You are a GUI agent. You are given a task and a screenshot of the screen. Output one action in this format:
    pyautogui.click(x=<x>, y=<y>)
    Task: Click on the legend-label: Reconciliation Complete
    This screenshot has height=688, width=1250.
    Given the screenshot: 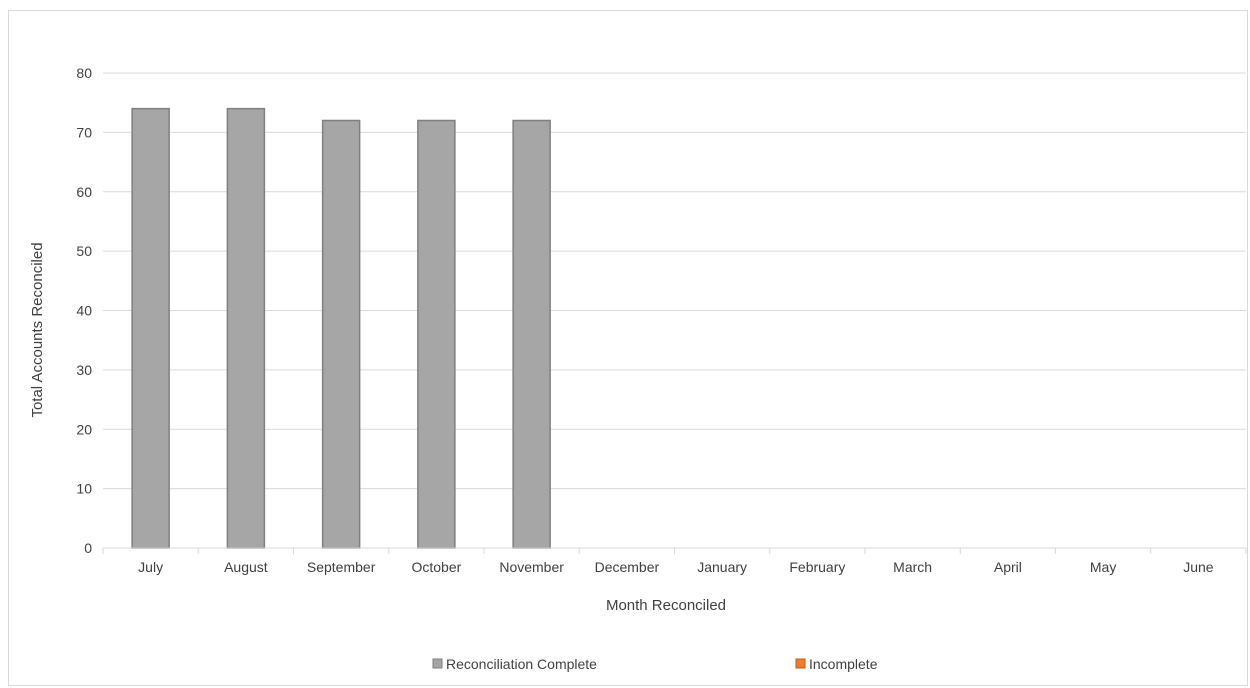 What is the action you would take?
    pyautogui.click(x=521, y=664)
    